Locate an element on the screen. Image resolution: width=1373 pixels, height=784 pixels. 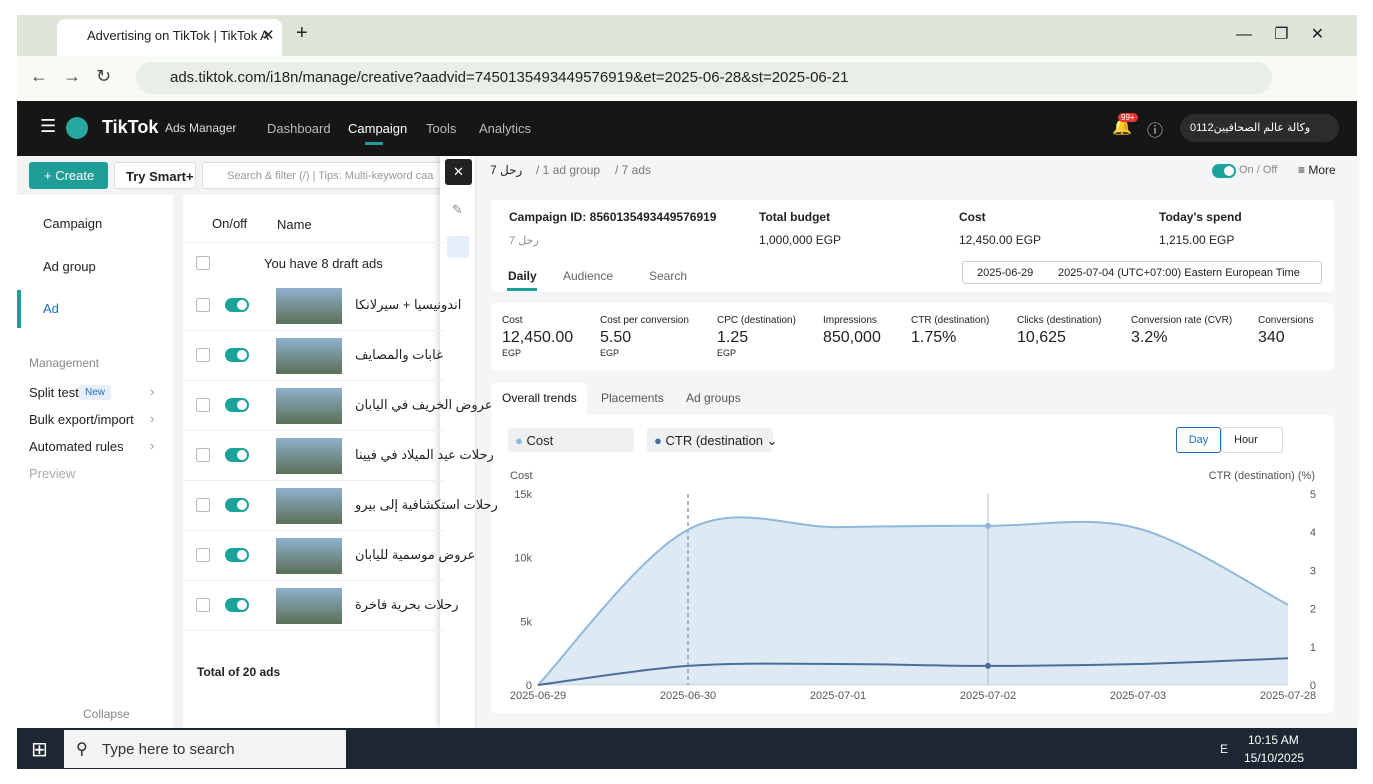
metric-label: Clicks (destination) is located at coordinates (1059, 320).